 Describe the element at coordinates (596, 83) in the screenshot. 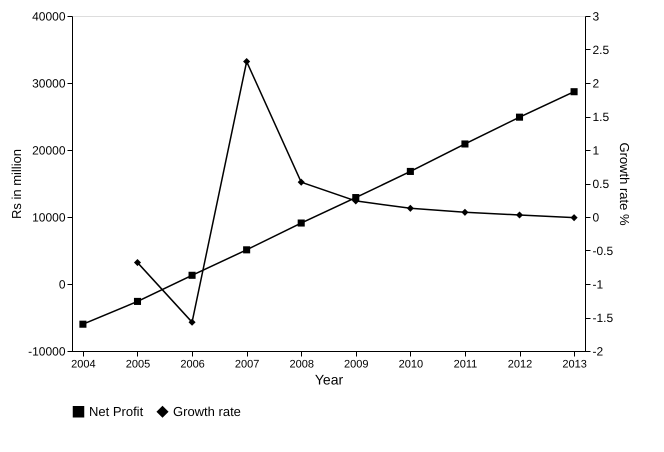

I see `y2-tick-label: 2` at that location.